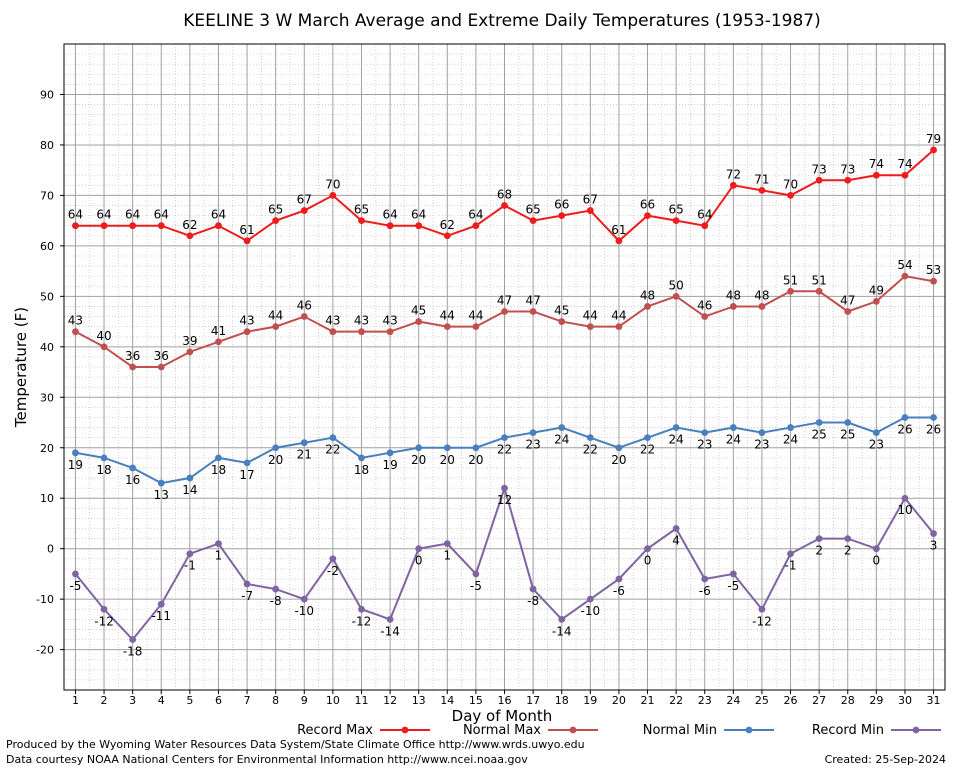 This screenshot has height=768, width=954. I want to click on x-tick-label: 23, so click(705, 700).